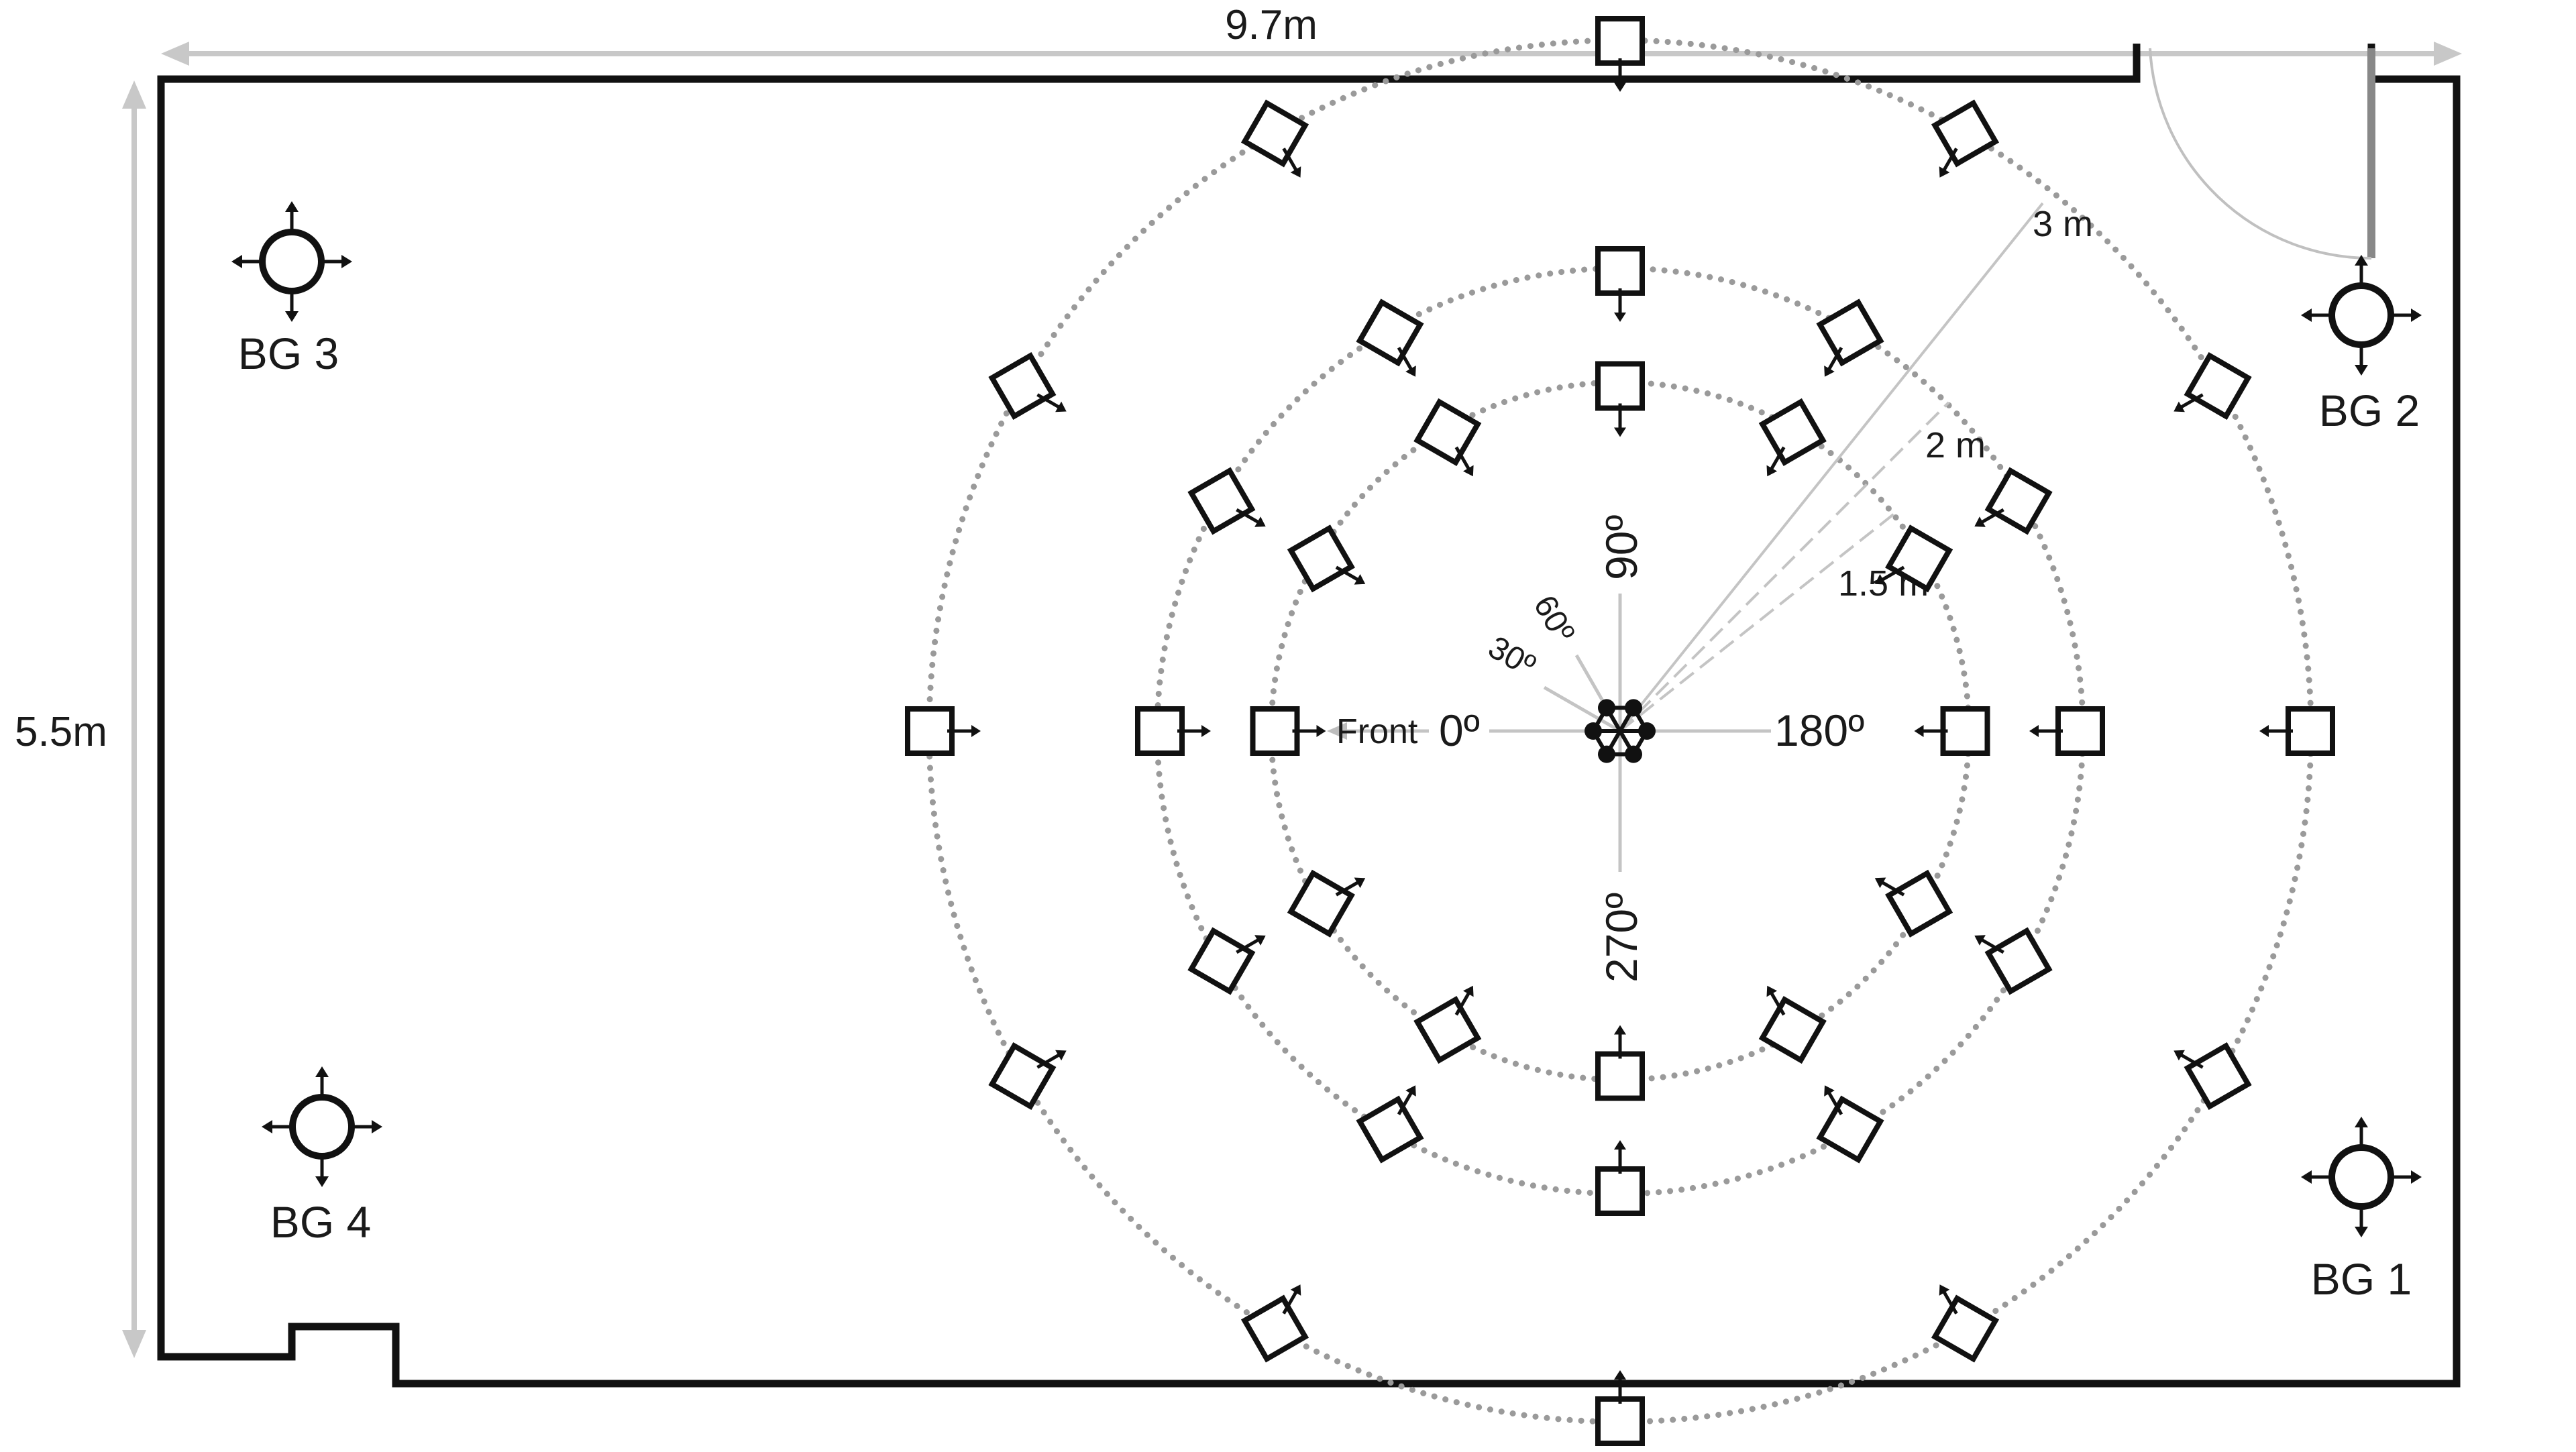 This screenshot has width=2576, height=1452. Describe the element at coordinates (2369, 410) in the screenshot. I see `bg2-label: BG 2` at that location.